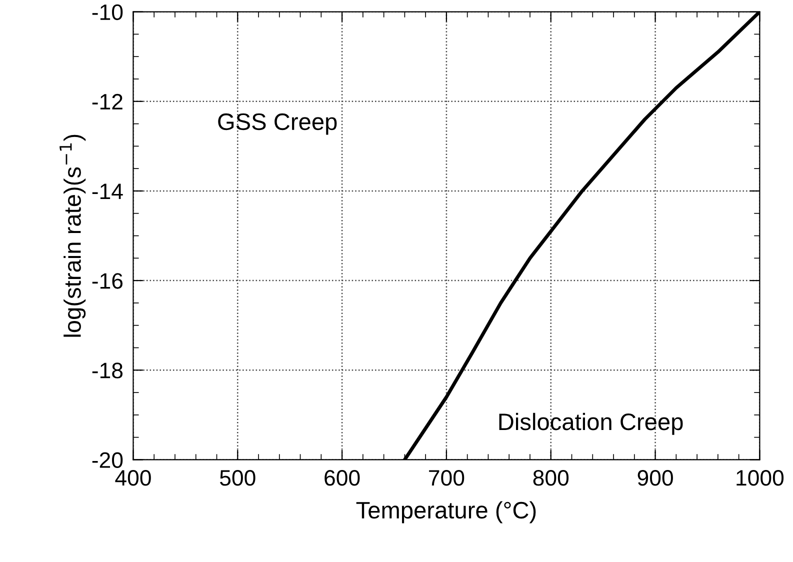  I want to click on y-axis-title: log(strain rate)(s$^{−1}$), so click(73, 235).